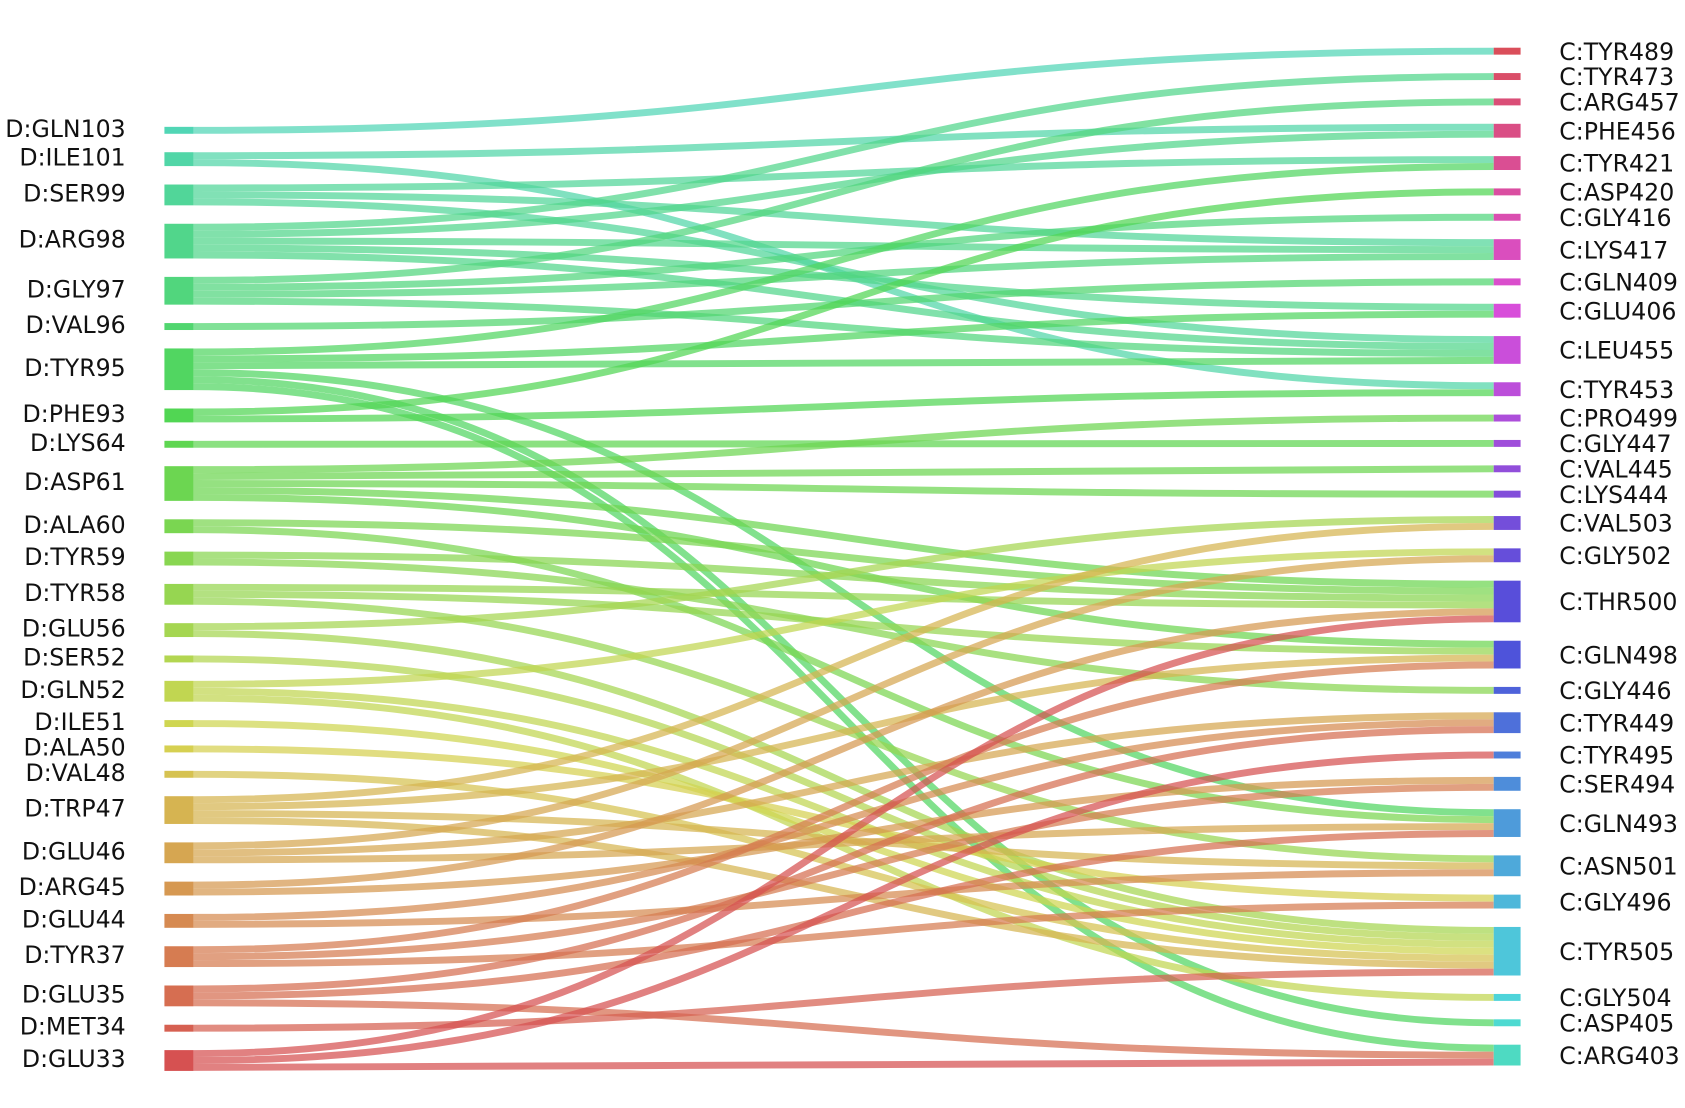  What do you see at coordinates (74, 414) in the screenshot?
I see `left-node-label: D:PHE93` at bounding box center [74, 414].